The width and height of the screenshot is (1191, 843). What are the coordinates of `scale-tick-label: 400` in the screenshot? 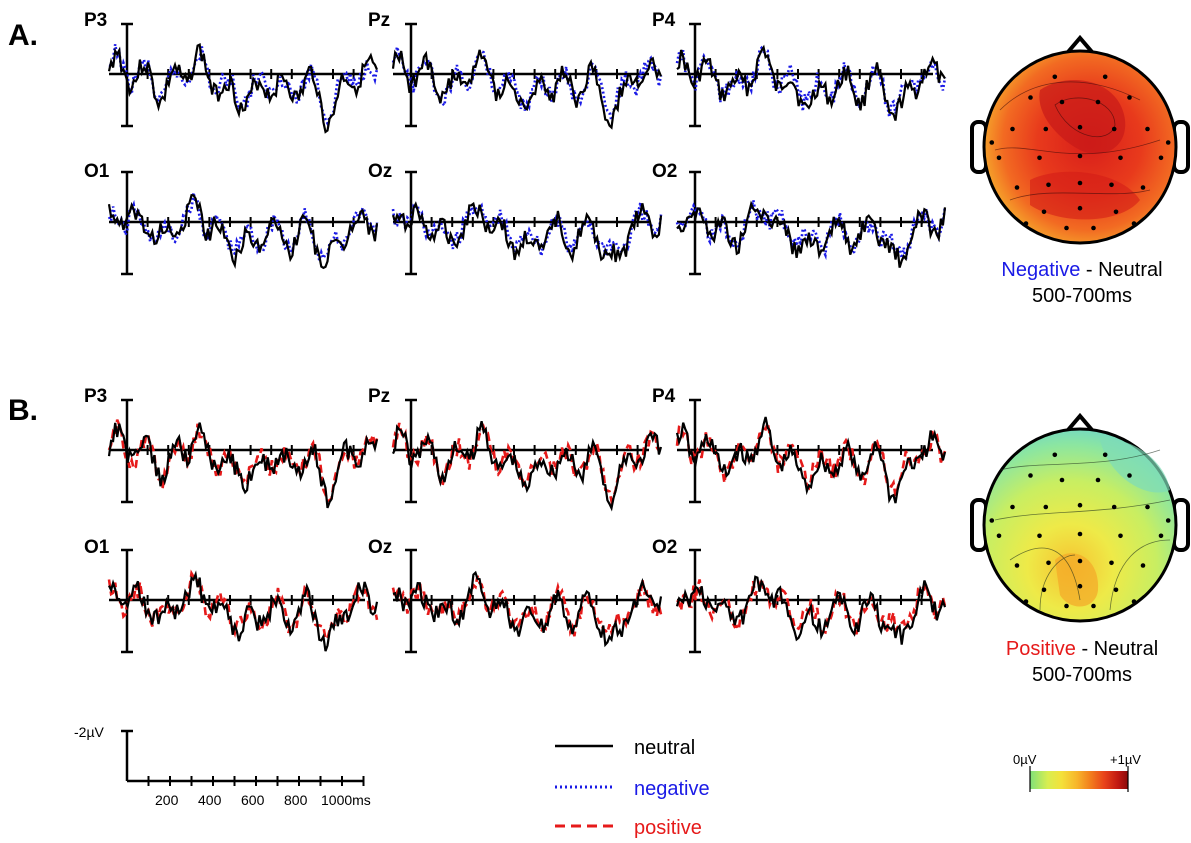 It's located at (210, 800).